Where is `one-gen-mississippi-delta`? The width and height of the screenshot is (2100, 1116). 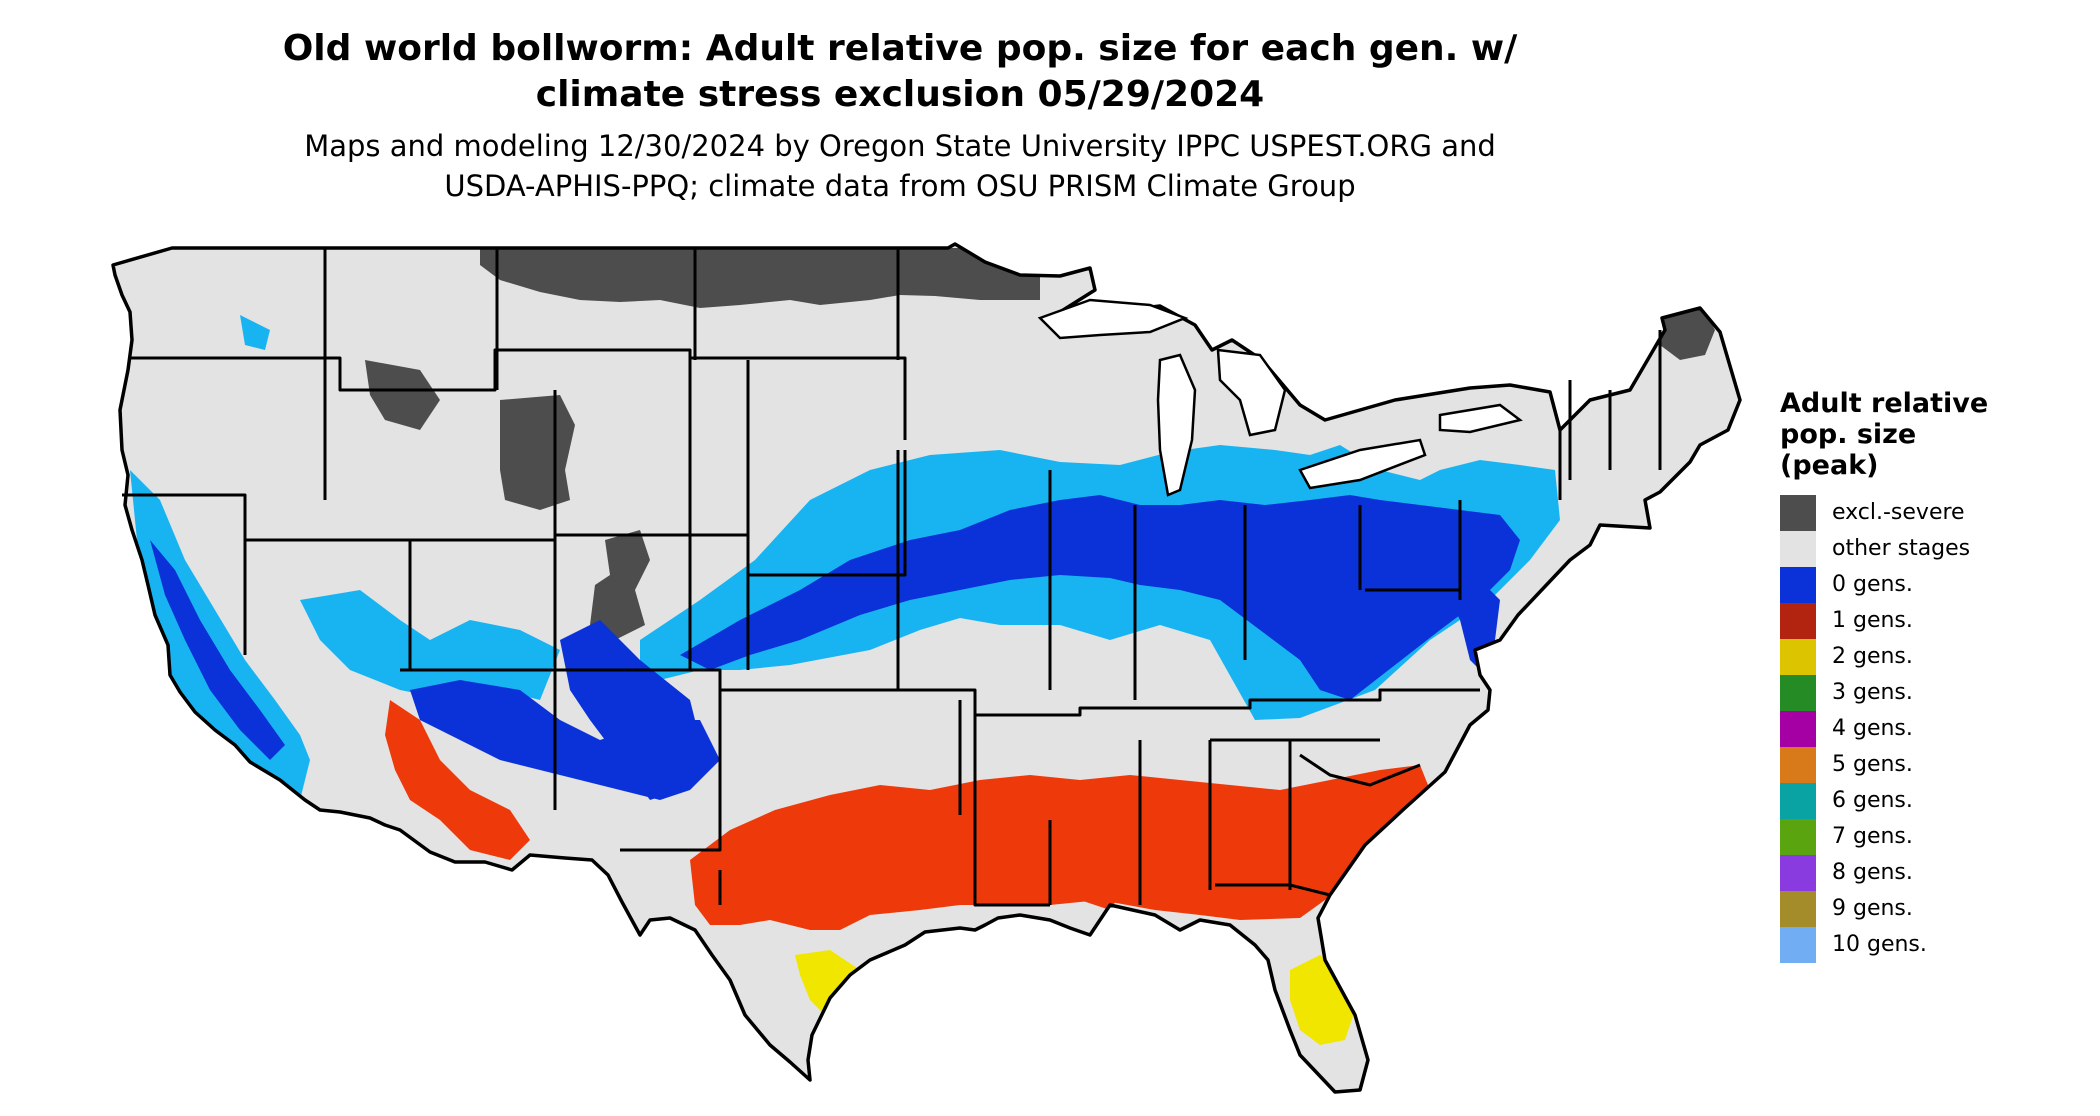 one-gen-mississippi-delta is located at coordinates (1090, 885).